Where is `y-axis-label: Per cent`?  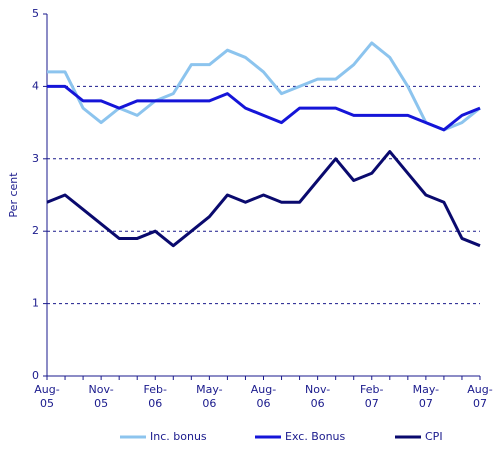
y-axis-label: Per cent is located at coordinates (13, 195).